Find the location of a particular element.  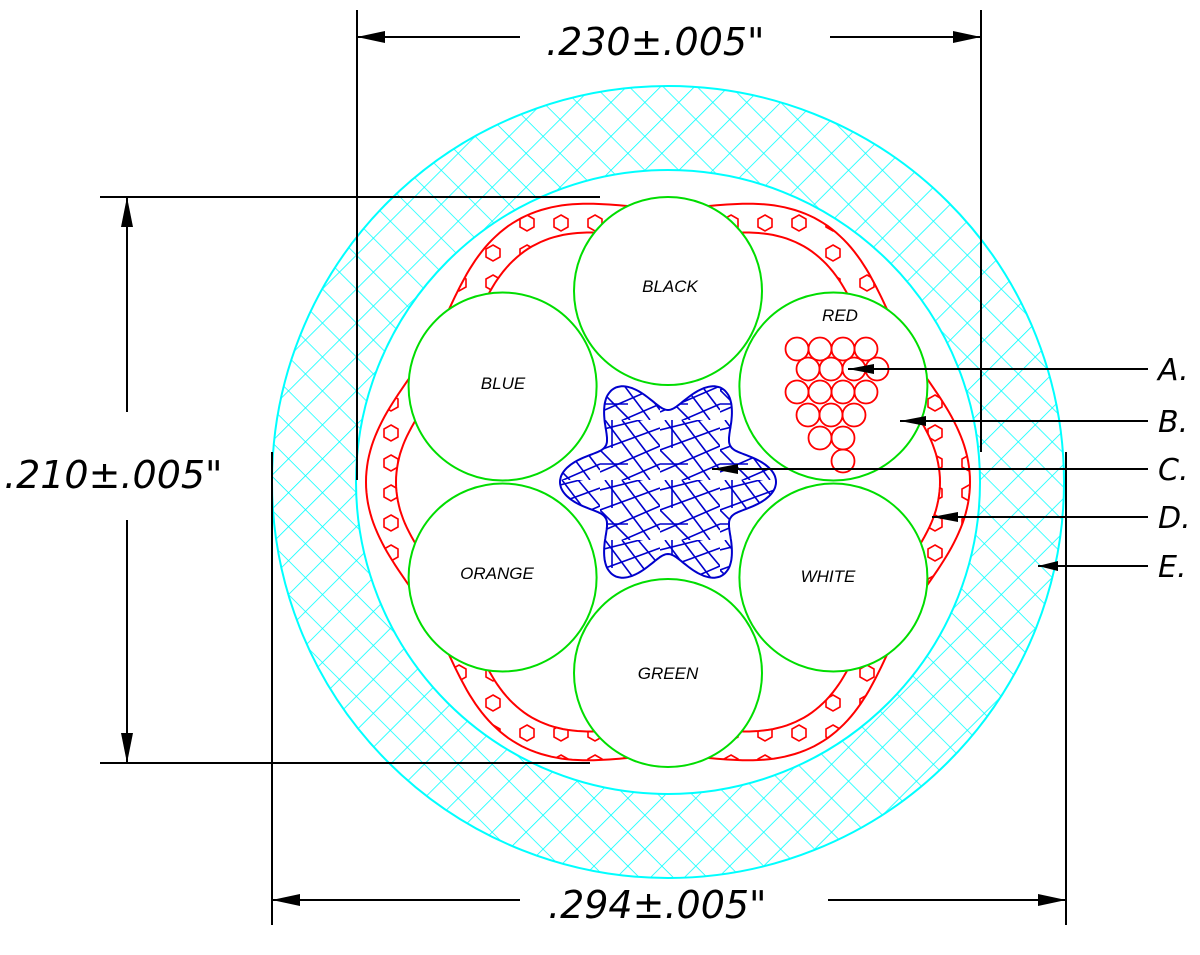

label-red: RED is located at coordinates (840, 315).